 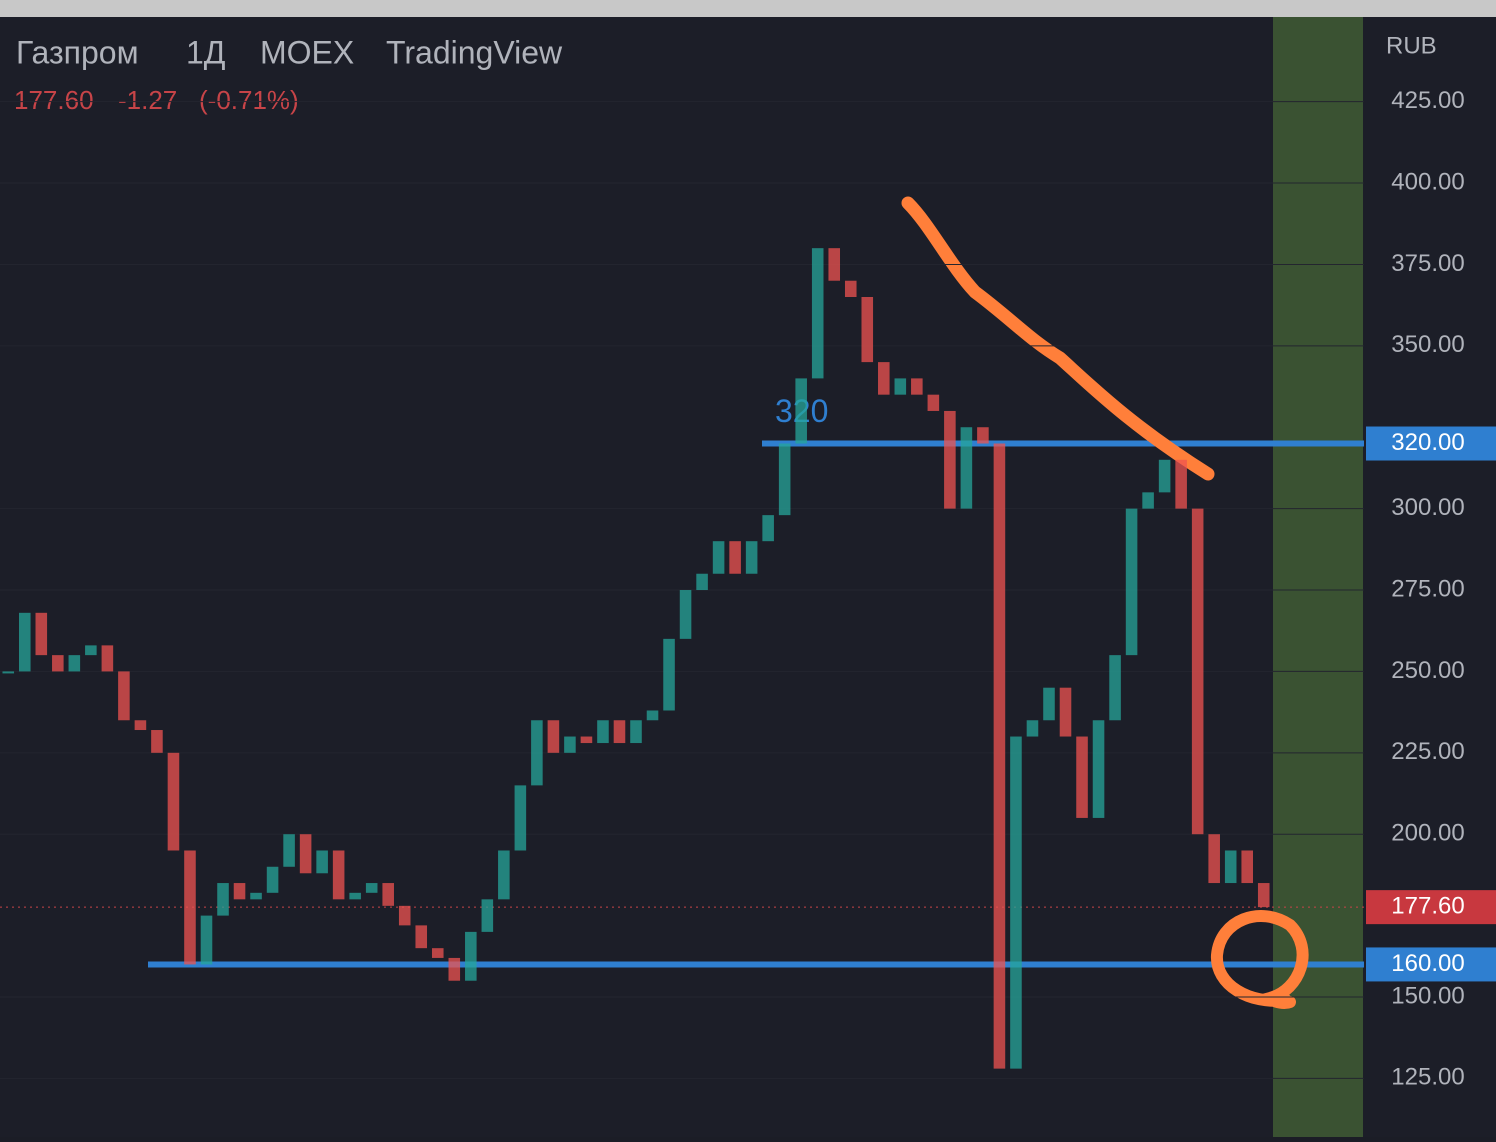 I want to click on y-tick-label: 300.00, so click(x=1427, y=507).